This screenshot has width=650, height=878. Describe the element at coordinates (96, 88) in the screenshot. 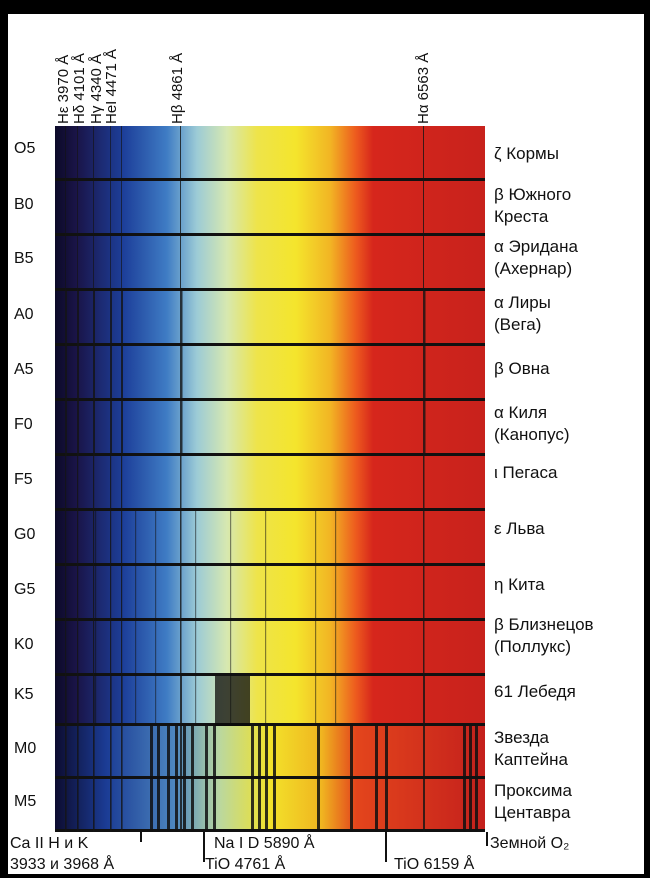

I see `wl-label-h-gamma: Hγ 4340 Å` at that location.